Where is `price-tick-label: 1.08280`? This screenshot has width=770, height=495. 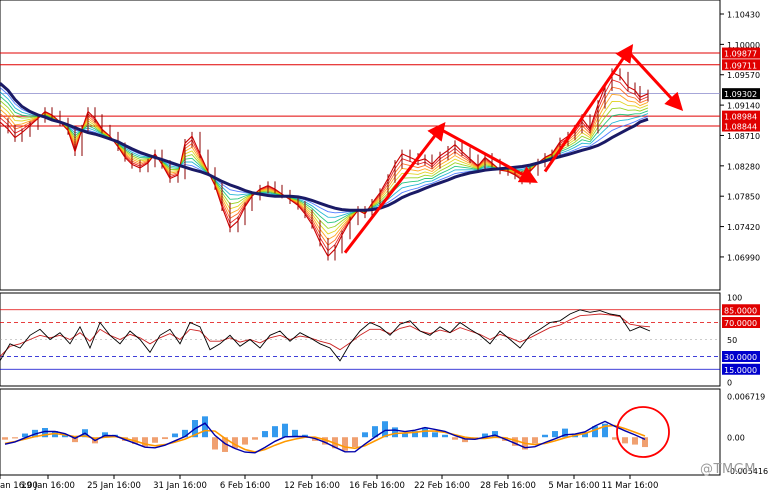 price-tick-label: 1.08280 is located at coordinates (743, 166).